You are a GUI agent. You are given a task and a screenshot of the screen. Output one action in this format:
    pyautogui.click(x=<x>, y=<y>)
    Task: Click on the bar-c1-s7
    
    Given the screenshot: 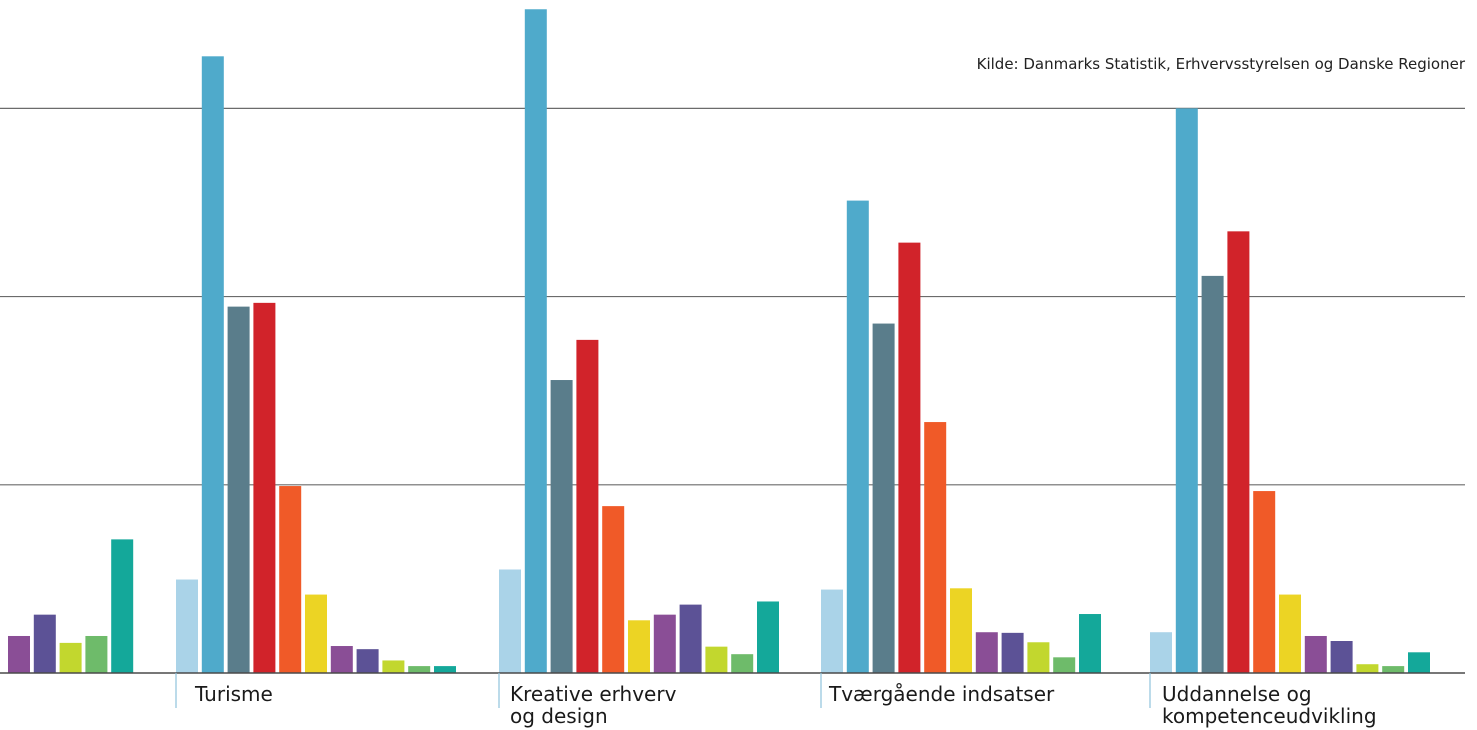 What is the action you would take?
    pyautogui.click(x=367, y=661)
    